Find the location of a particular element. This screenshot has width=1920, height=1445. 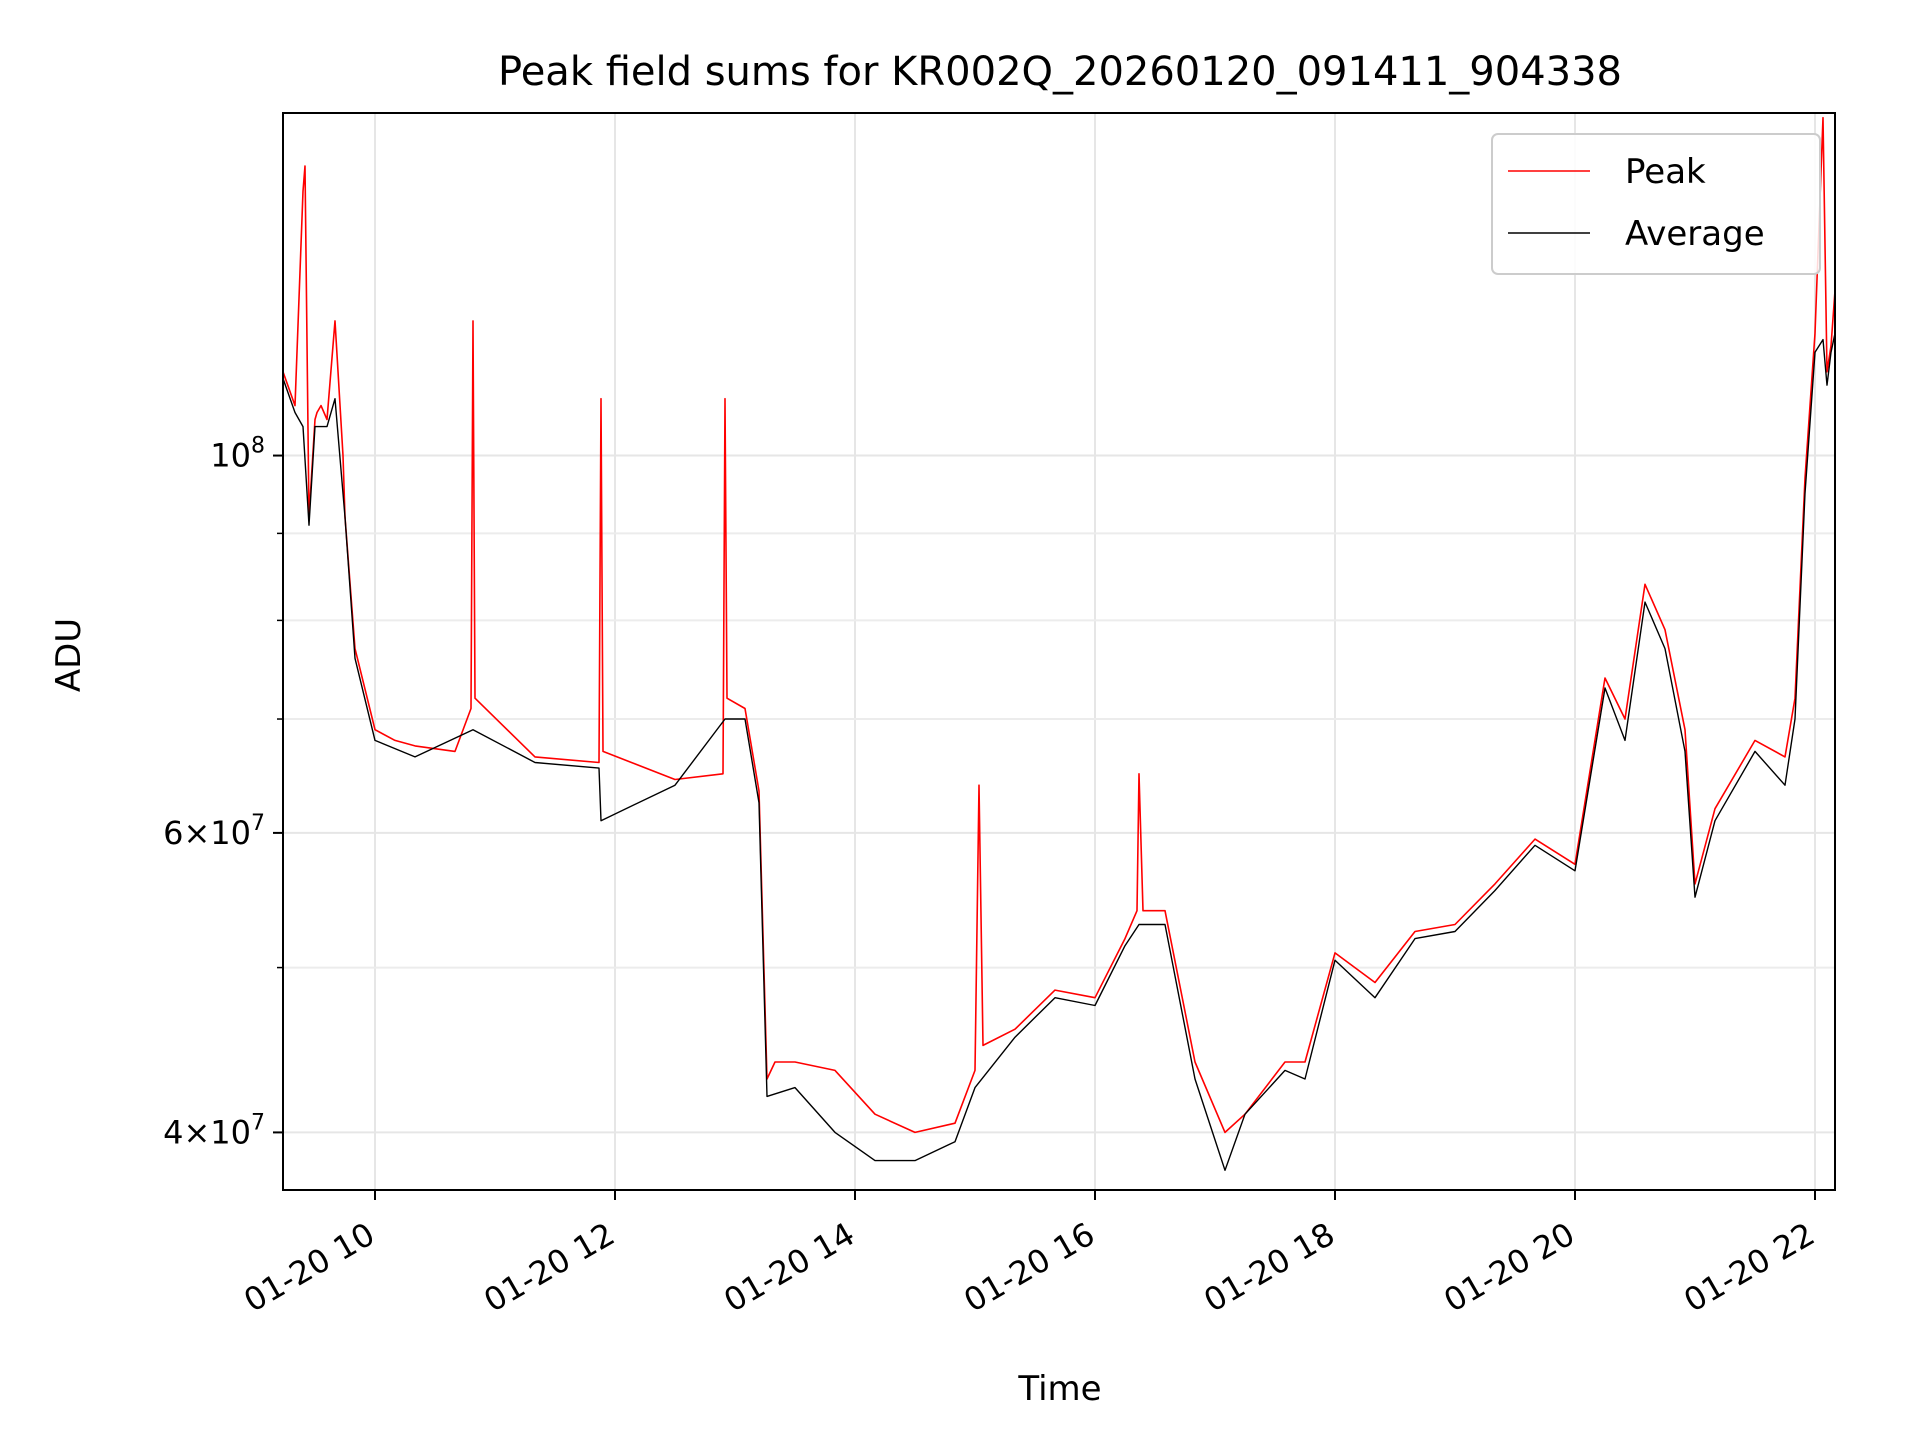

y-tick-label-base: 6×10 is located at coordinates (207, 833).